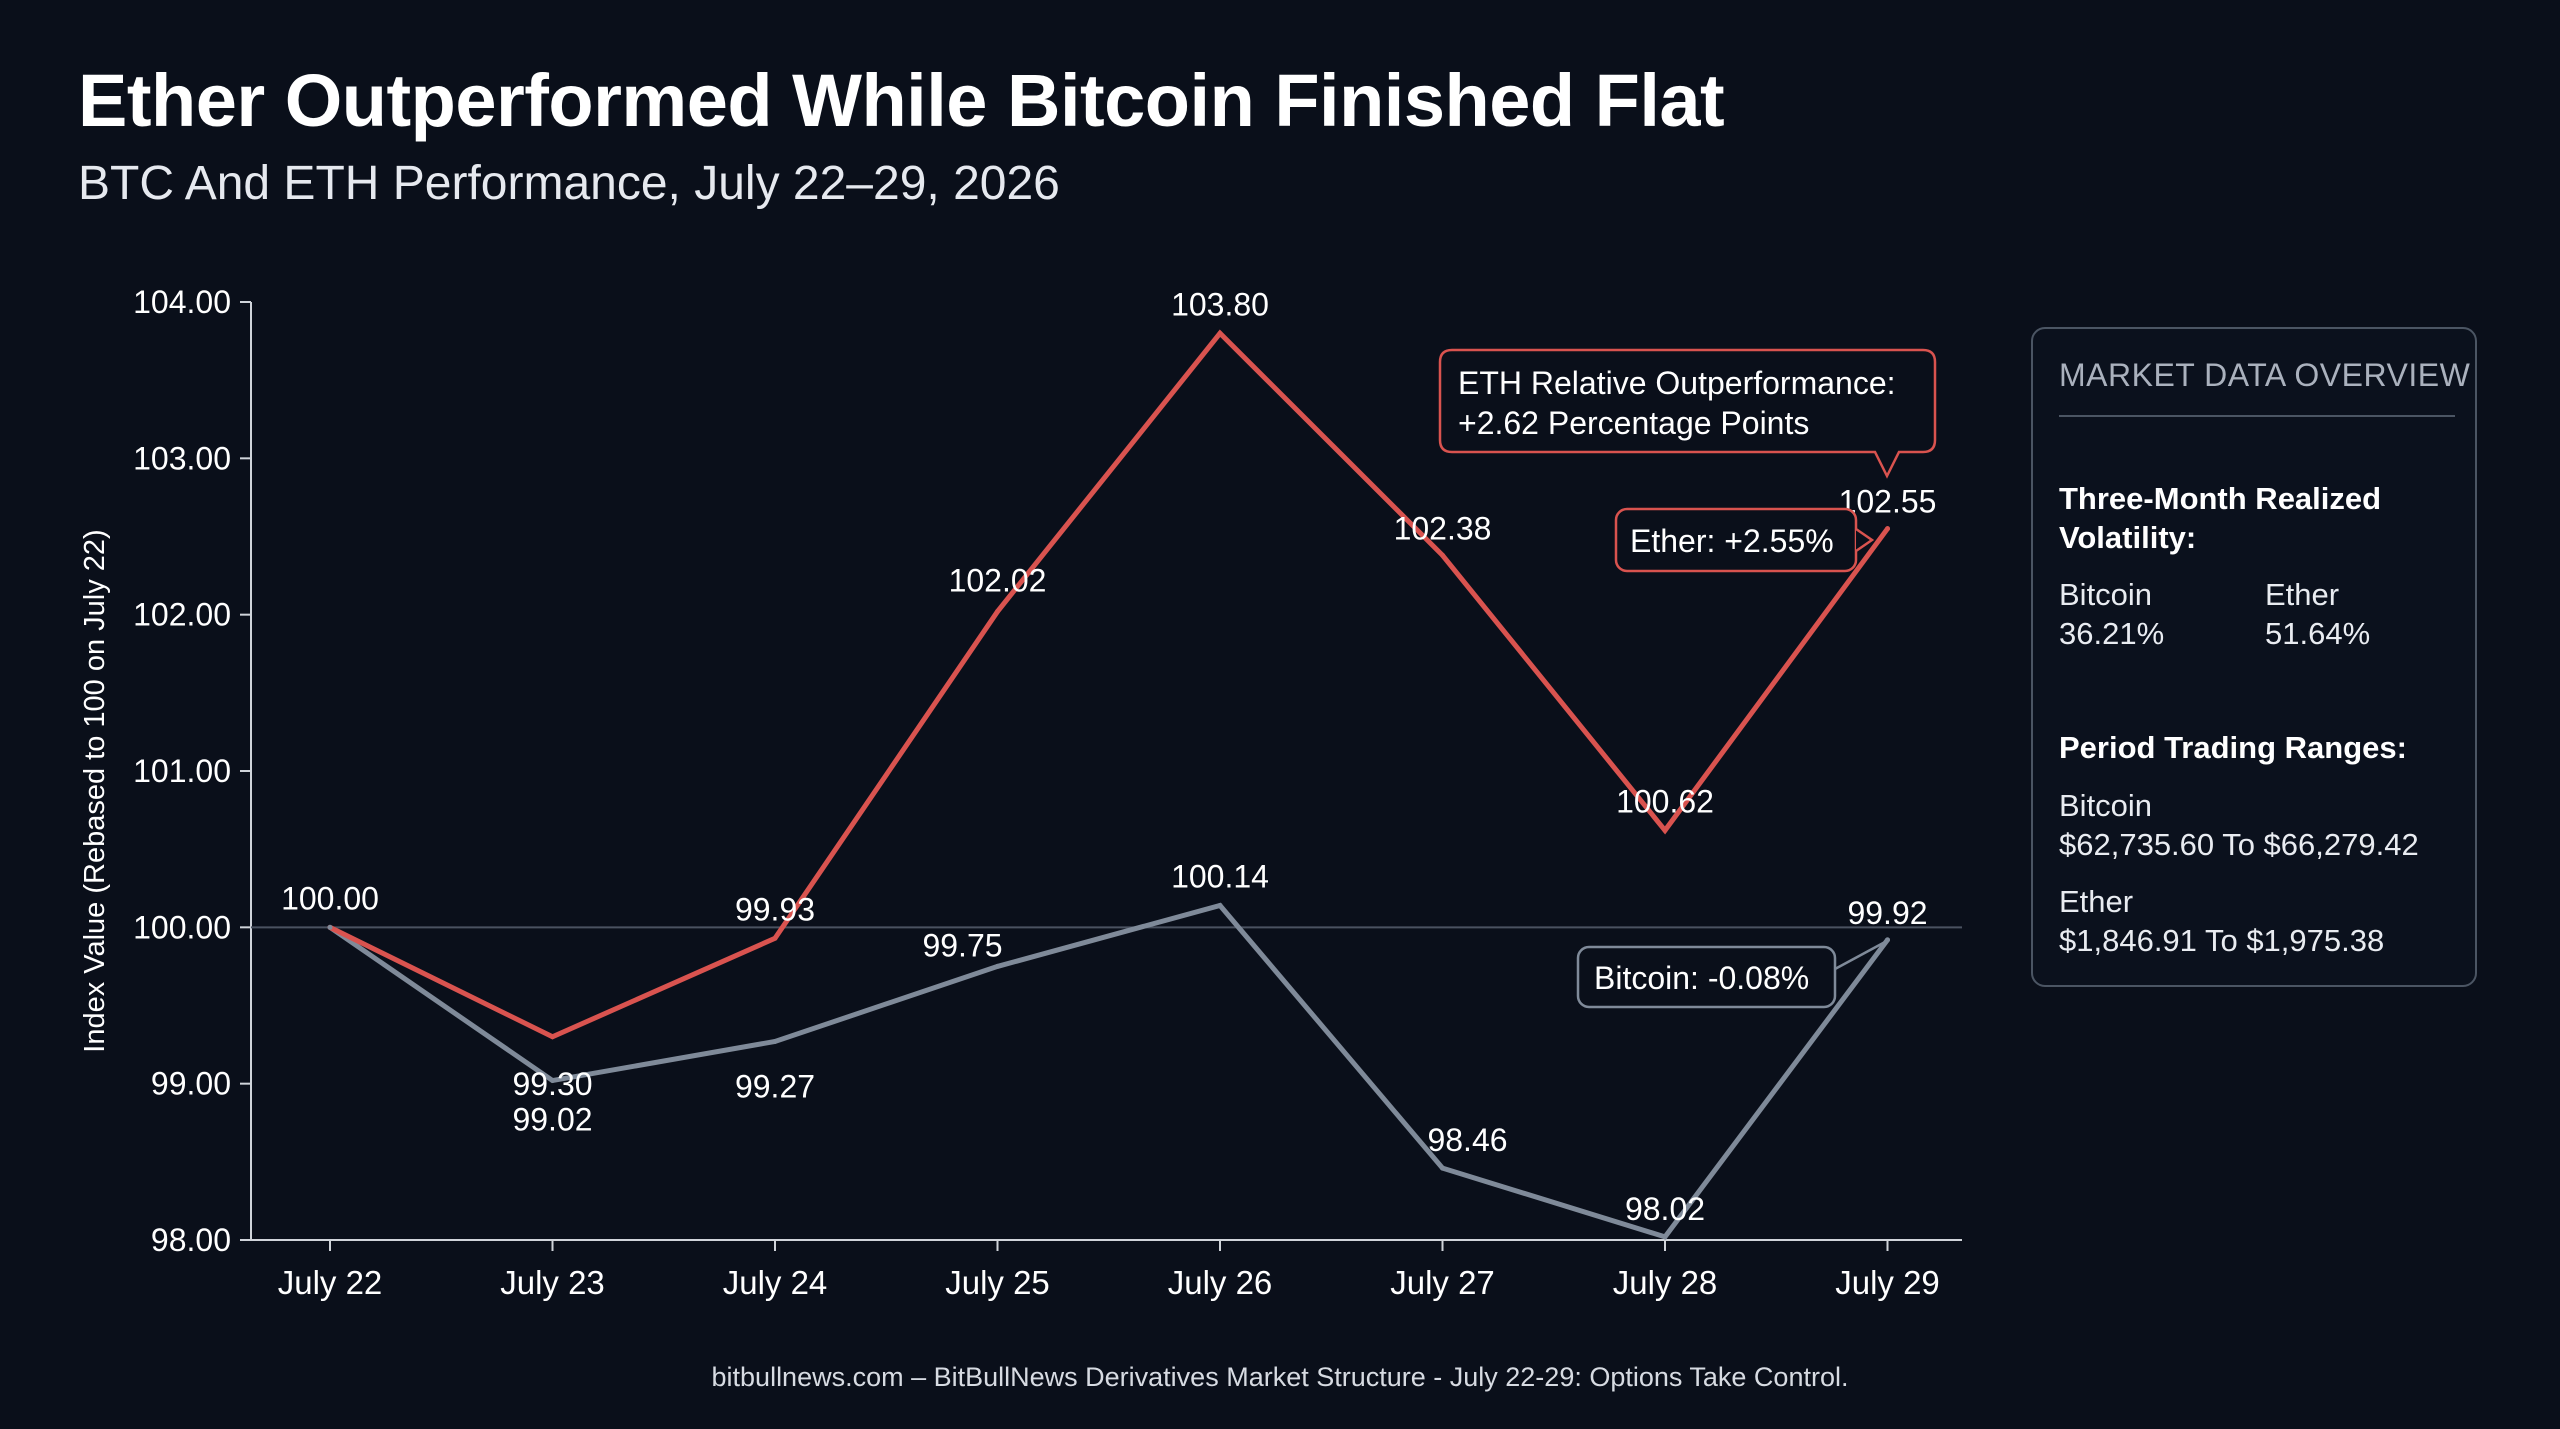 This screenshot has height=1429, width=2560. Describe the element at coordinates (330, 1282) in the screenshot. I see `x-tick-label: July 22` at that location.